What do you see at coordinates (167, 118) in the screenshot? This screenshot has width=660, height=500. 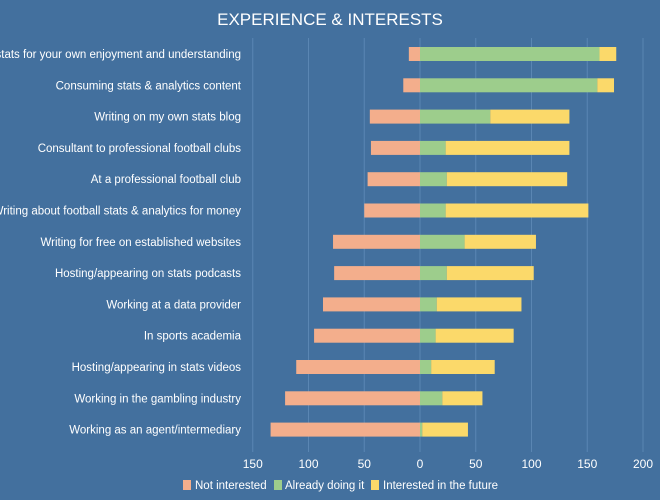 I see `category-label: Writing on my own stats blog` at bounding box center [167, 118].